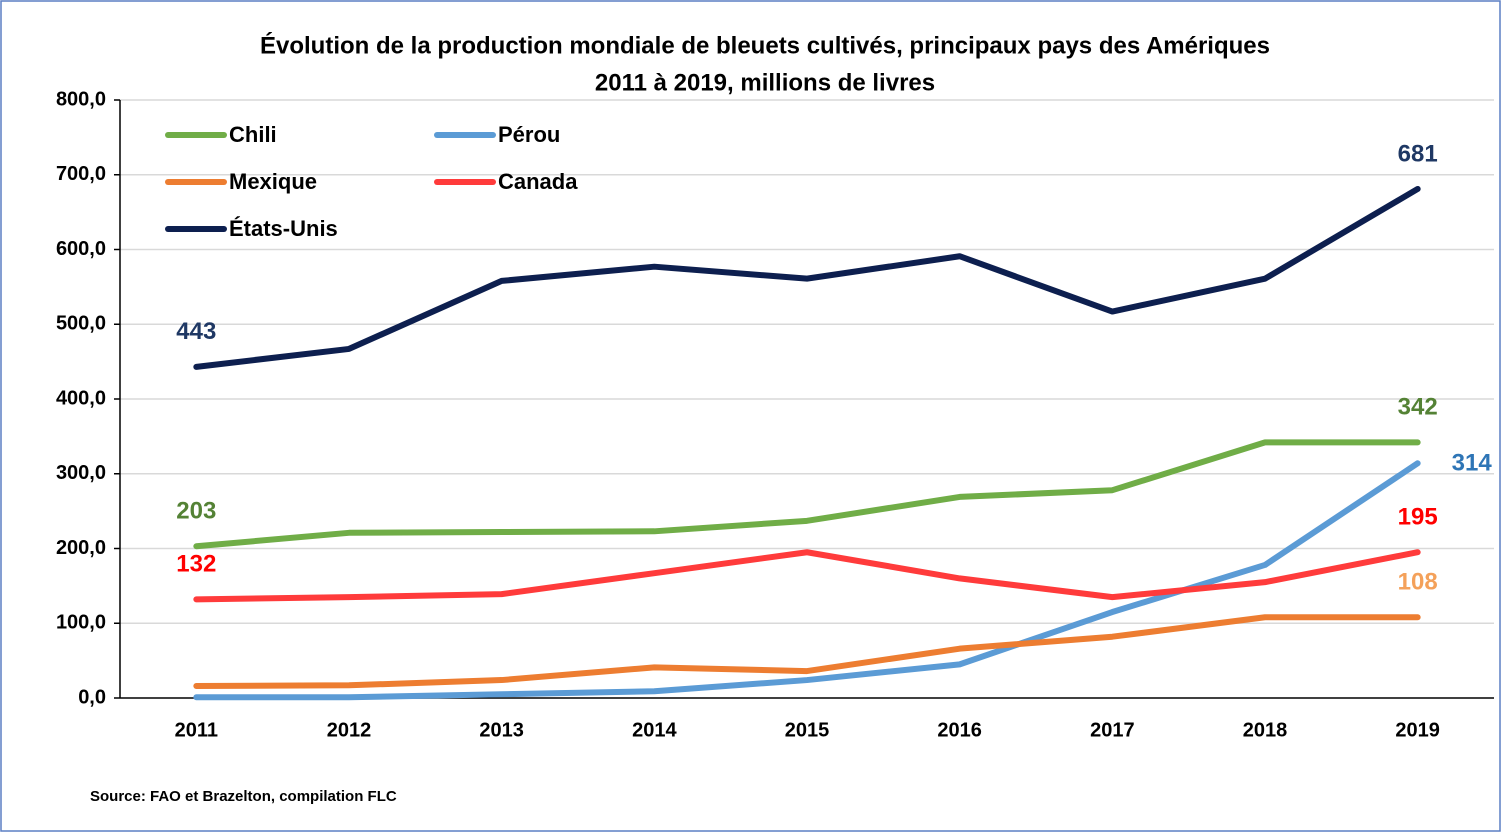 This screenshot has height=832, width=1501. I want to click on y-tick-label: 100,0, so click(81, 623).